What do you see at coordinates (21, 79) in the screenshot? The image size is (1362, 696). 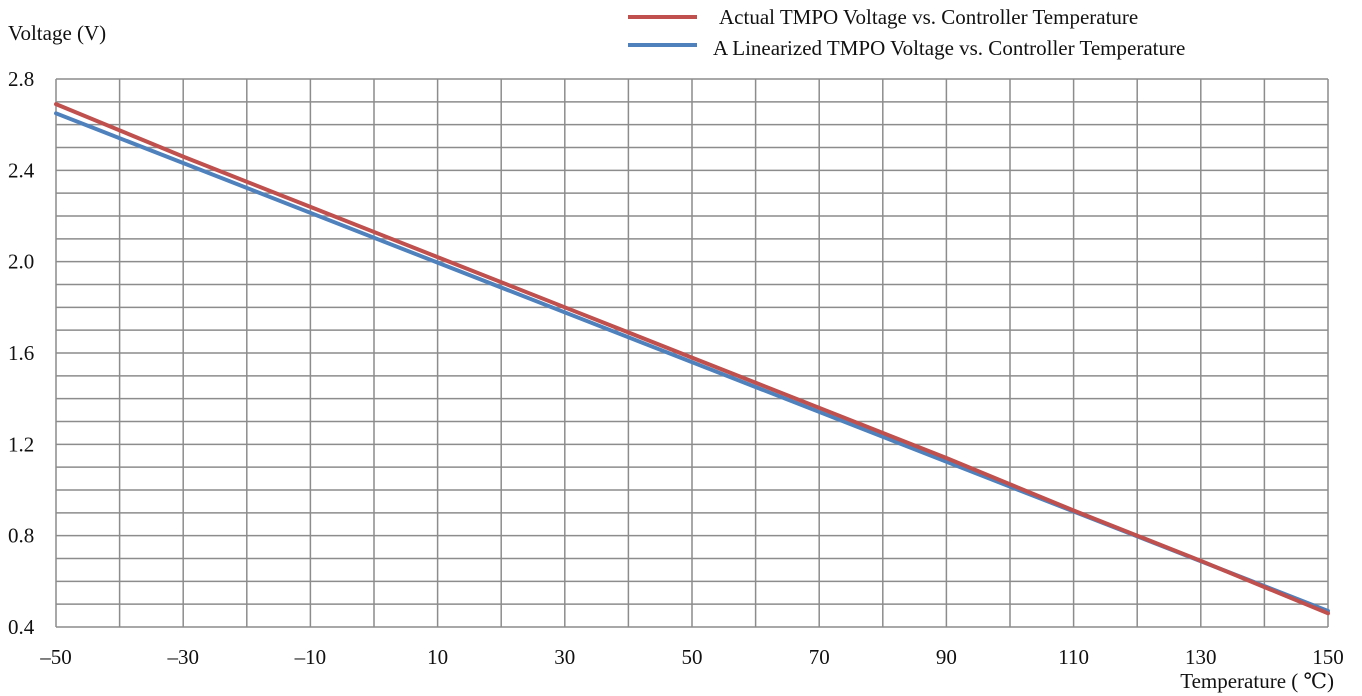 I see `y-tick-label: 2.8` at bounding box center [21, 79].